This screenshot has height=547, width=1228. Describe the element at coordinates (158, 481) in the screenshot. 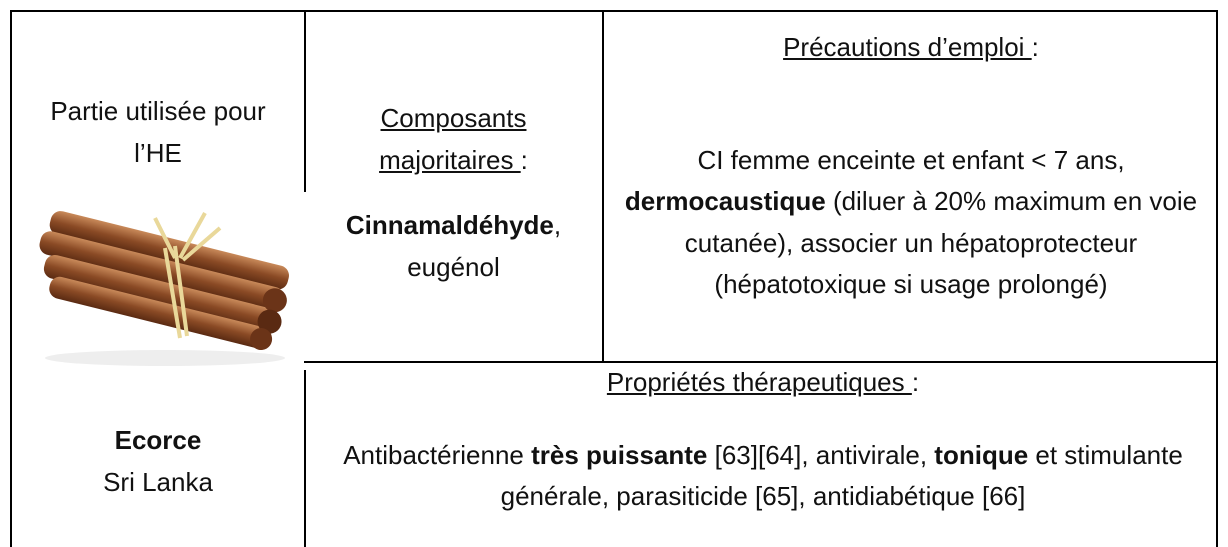

I see `text: Sri Lanka` at that location.